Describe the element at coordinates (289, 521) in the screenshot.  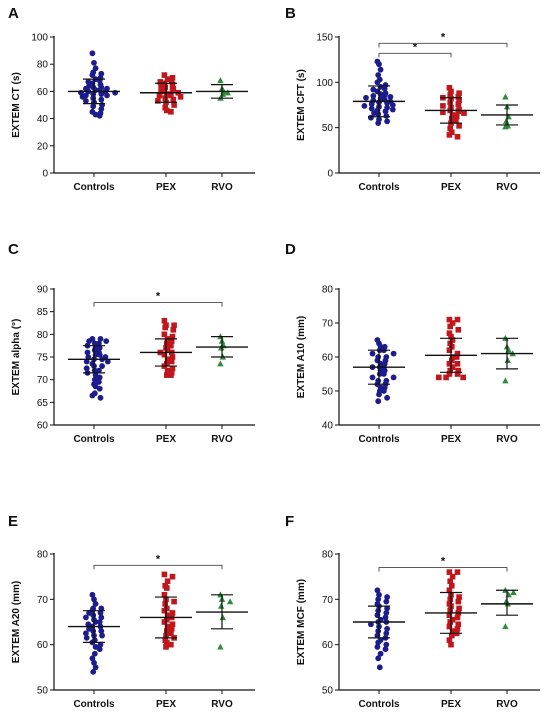
I see `panel-letter: F` at that location.